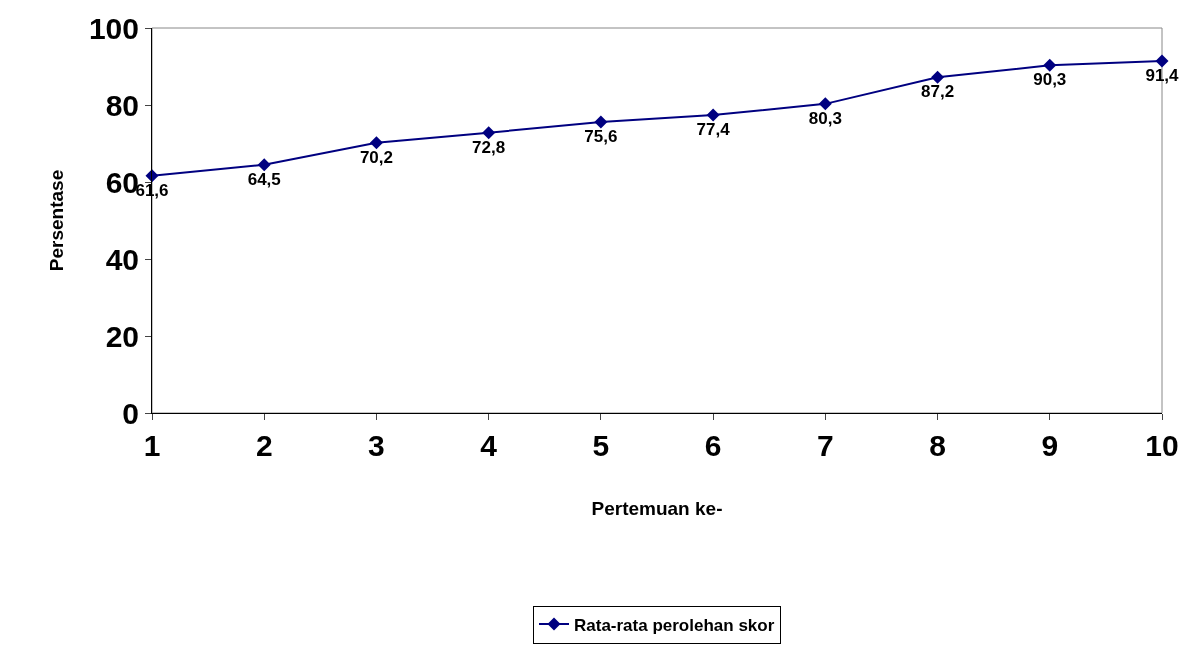 The height and width of the screenshot is (656, 1191). Describe the element at coordinates (264, 445) in the screenshot. I see `x-tick-label: 2` at that location.